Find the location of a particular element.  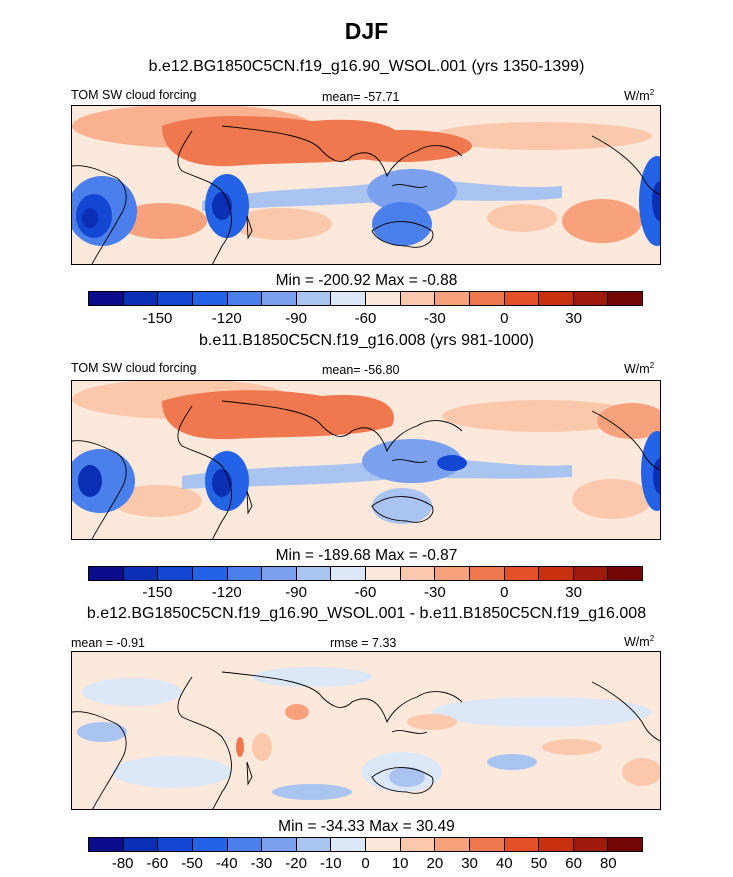

colorbar-tick-label: 60 is located at coordinates (573, 863).